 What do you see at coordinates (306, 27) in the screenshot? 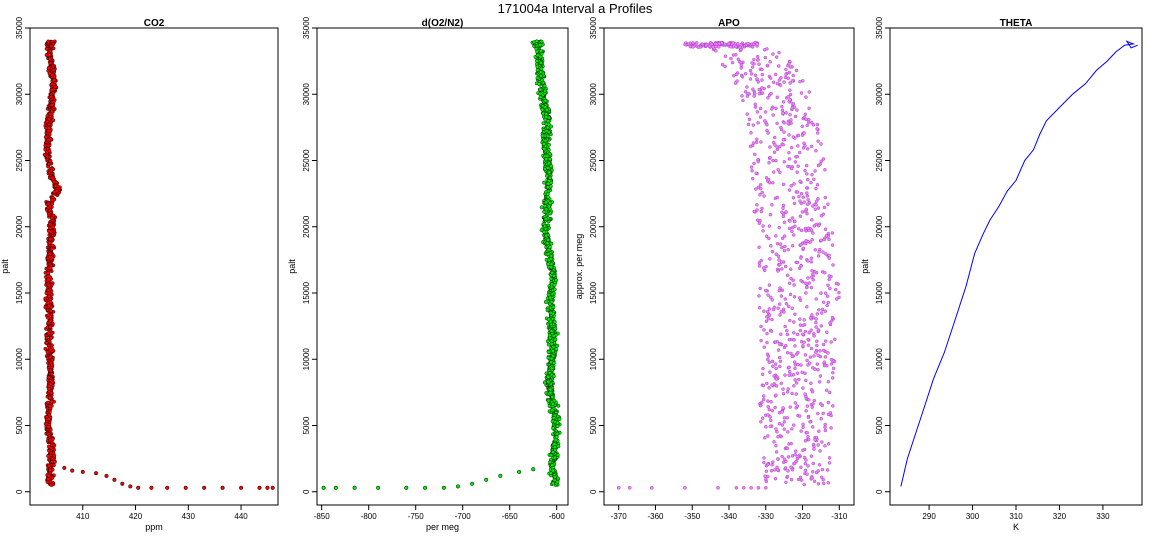
I see `y-tick-label: 35000` at bounding box center [306, 27].